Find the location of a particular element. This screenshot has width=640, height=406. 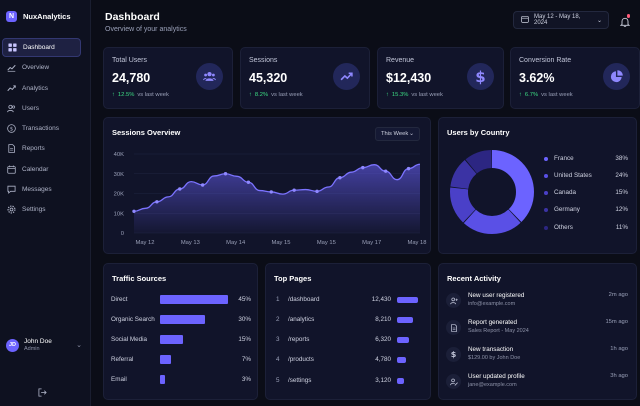

sidebar-item-reports: Reports is located at coordinates (41, 148).